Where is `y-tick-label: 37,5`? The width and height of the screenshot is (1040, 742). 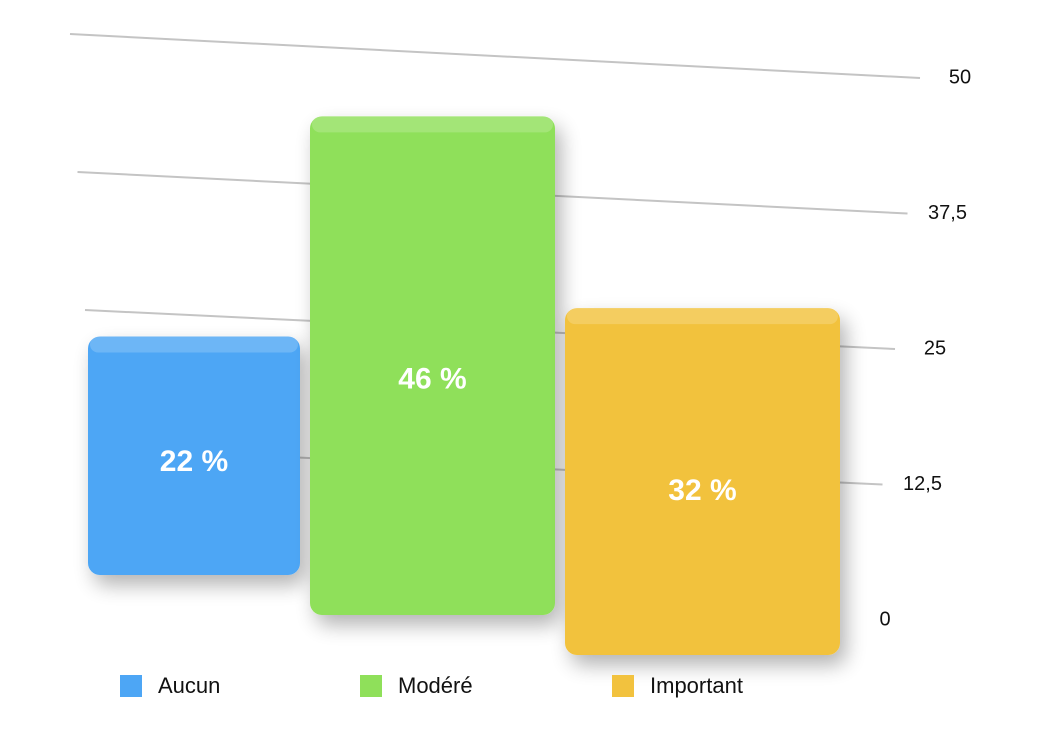 y-tick-label: 37,5 is located at coordinates (947, 213).